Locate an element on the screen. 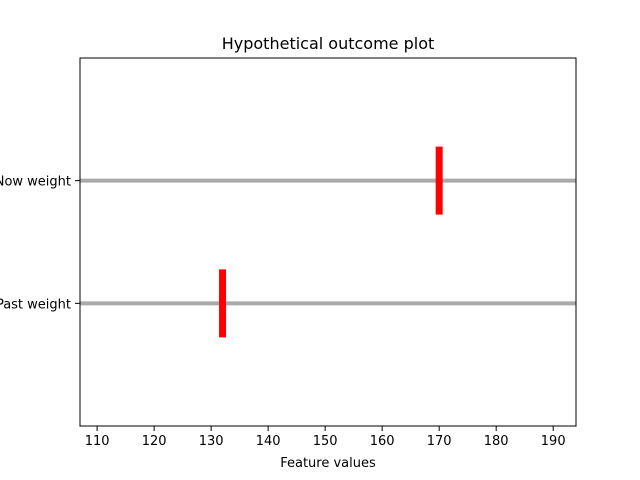  x-tick-label: 180 is located at coordinates (496, 441).